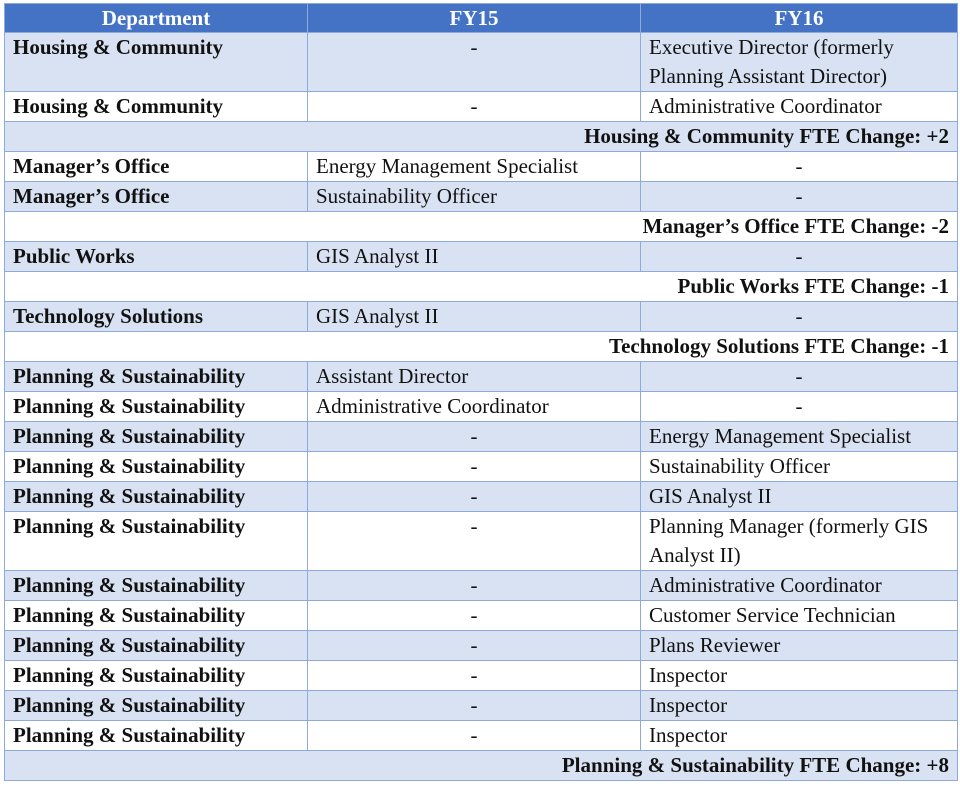 This screenshot has height=800, width=960. I want to click on fte-change-summary: Housing & Community FTE Change: +2, so click(481, 136).